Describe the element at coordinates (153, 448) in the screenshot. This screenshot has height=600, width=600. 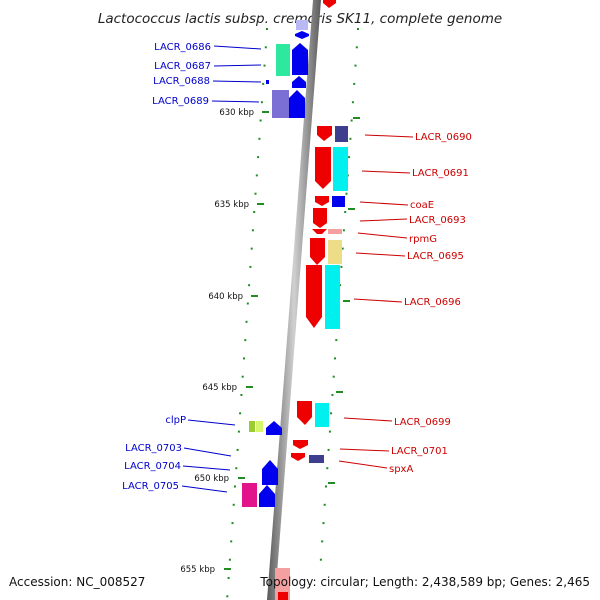
I see `gene-label-lacr0703: LACR_0703` at that location.